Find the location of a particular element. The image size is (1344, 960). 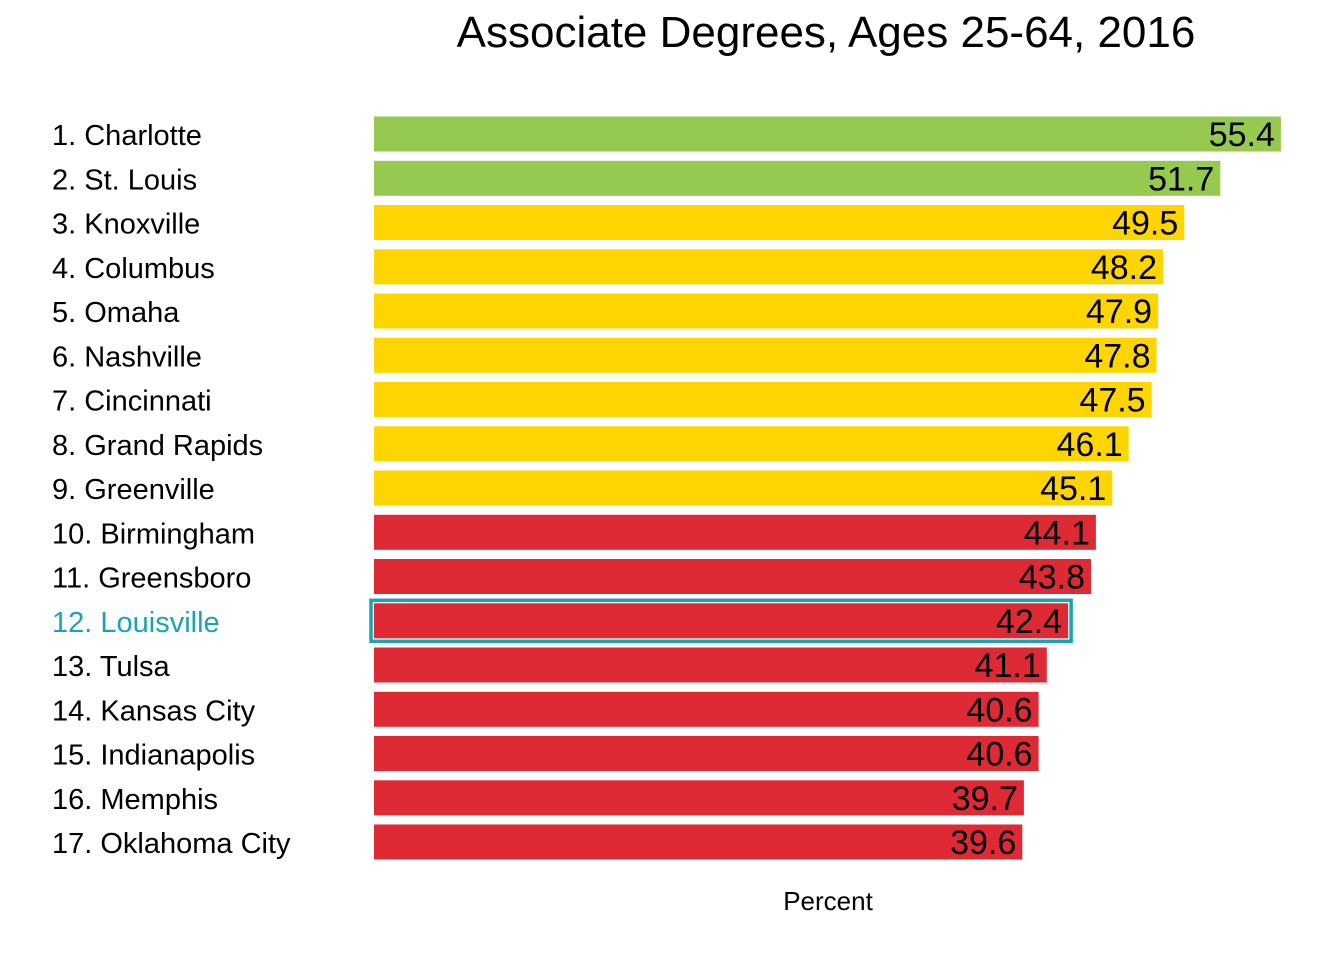

category-label: 1. Charlotte is located at coordinates (127, 136).